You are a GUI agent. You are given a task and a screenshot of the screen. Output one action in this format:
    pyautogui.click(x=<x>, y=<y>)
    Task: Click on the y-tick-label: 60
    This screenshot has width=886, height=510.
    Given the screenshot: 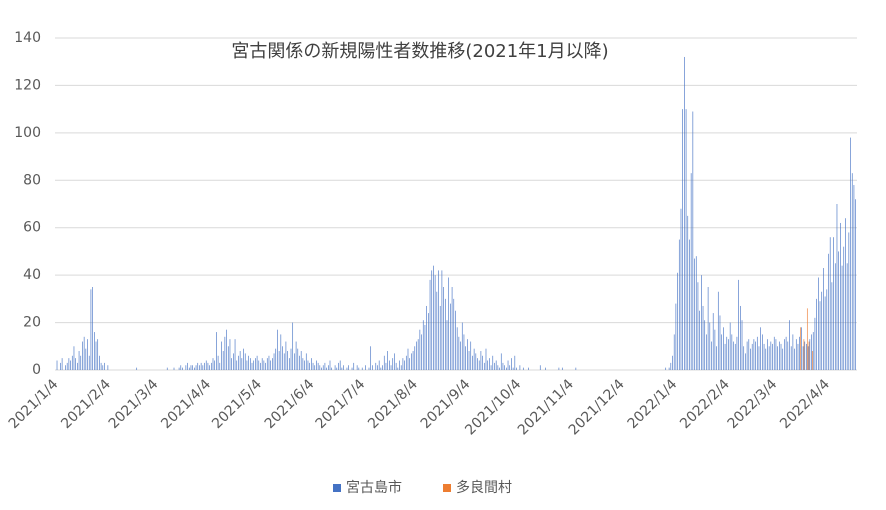 What is the action you would take?
    pyautogui.click(x=32, y=228)
    